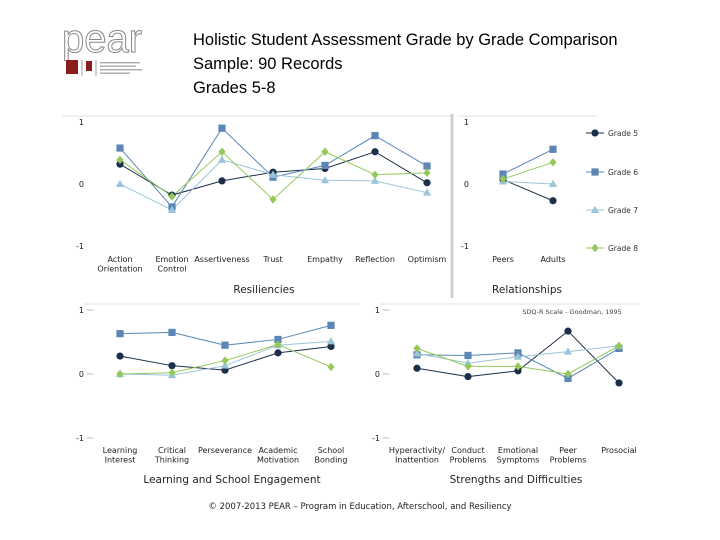 This screenshot has width=720, height=540. I want to click on data-point-grade-8-critical-thinking, so click(172, 372).